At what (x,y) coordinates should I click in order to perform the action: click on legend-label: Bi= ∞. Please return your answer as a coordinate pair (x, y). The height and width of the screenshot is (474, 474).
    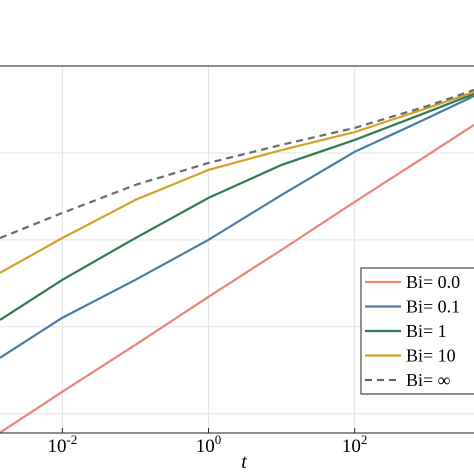
    Looking at the image, I should click on (428, 380).